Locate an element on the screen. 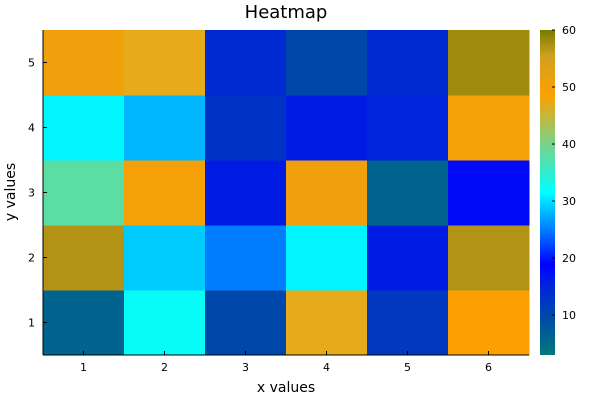 This screenshot has width=600, height=405. x-tick-label: 5 is located at coordinates (407, 367).